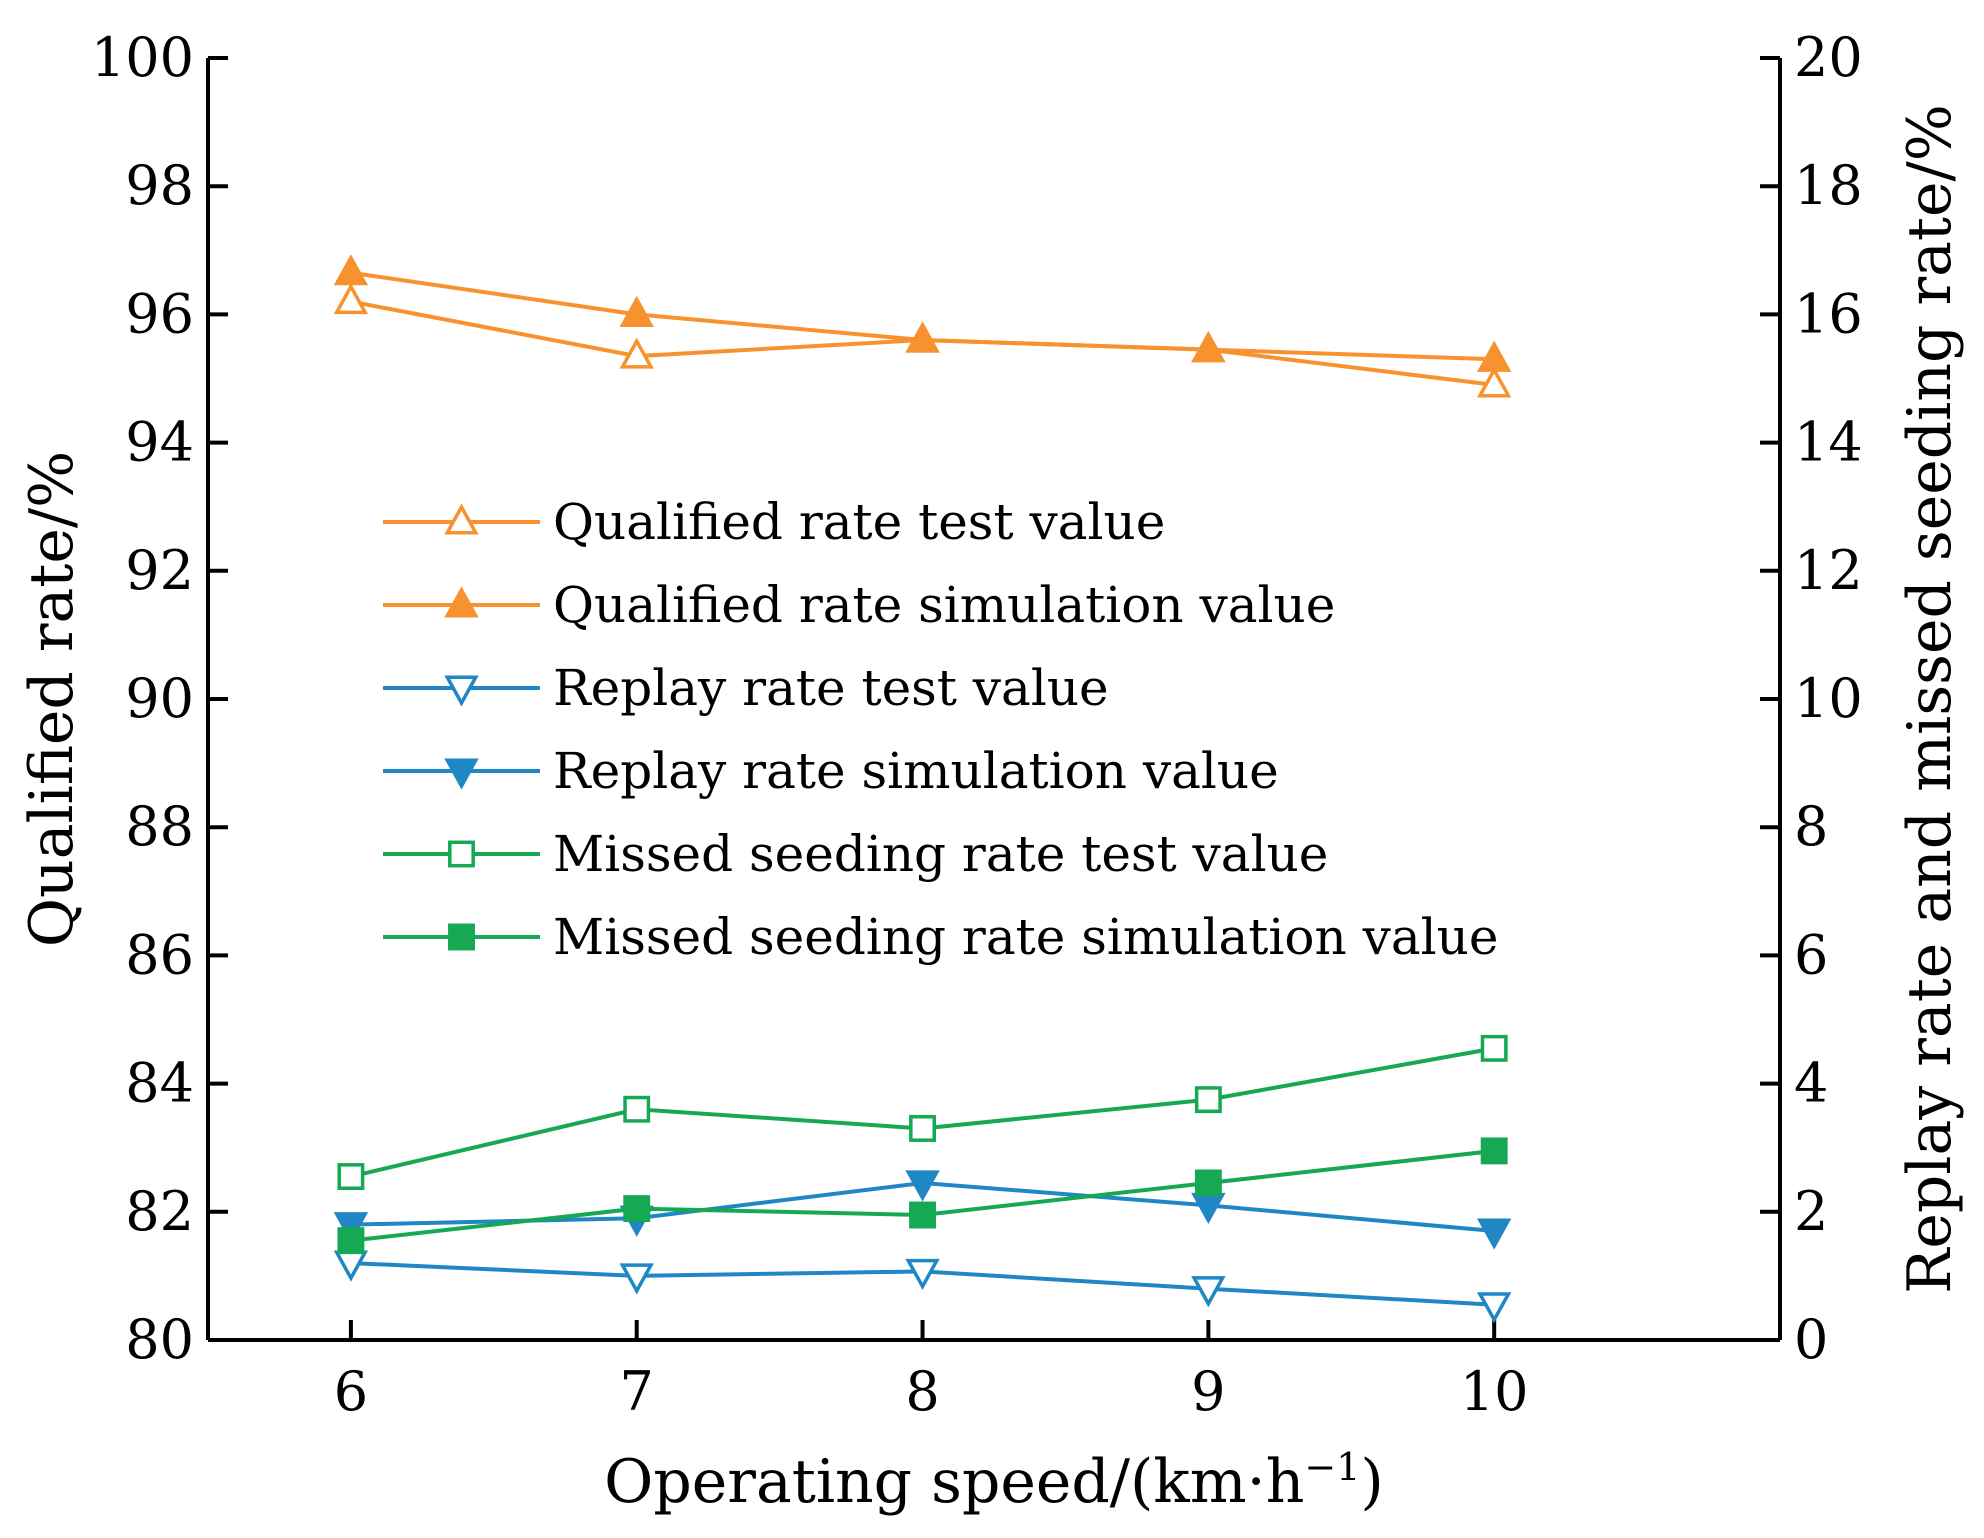 This screenshot has height=1538, width=1984. I want to click on right-y-tick-label: 8, so click(1811, 826).